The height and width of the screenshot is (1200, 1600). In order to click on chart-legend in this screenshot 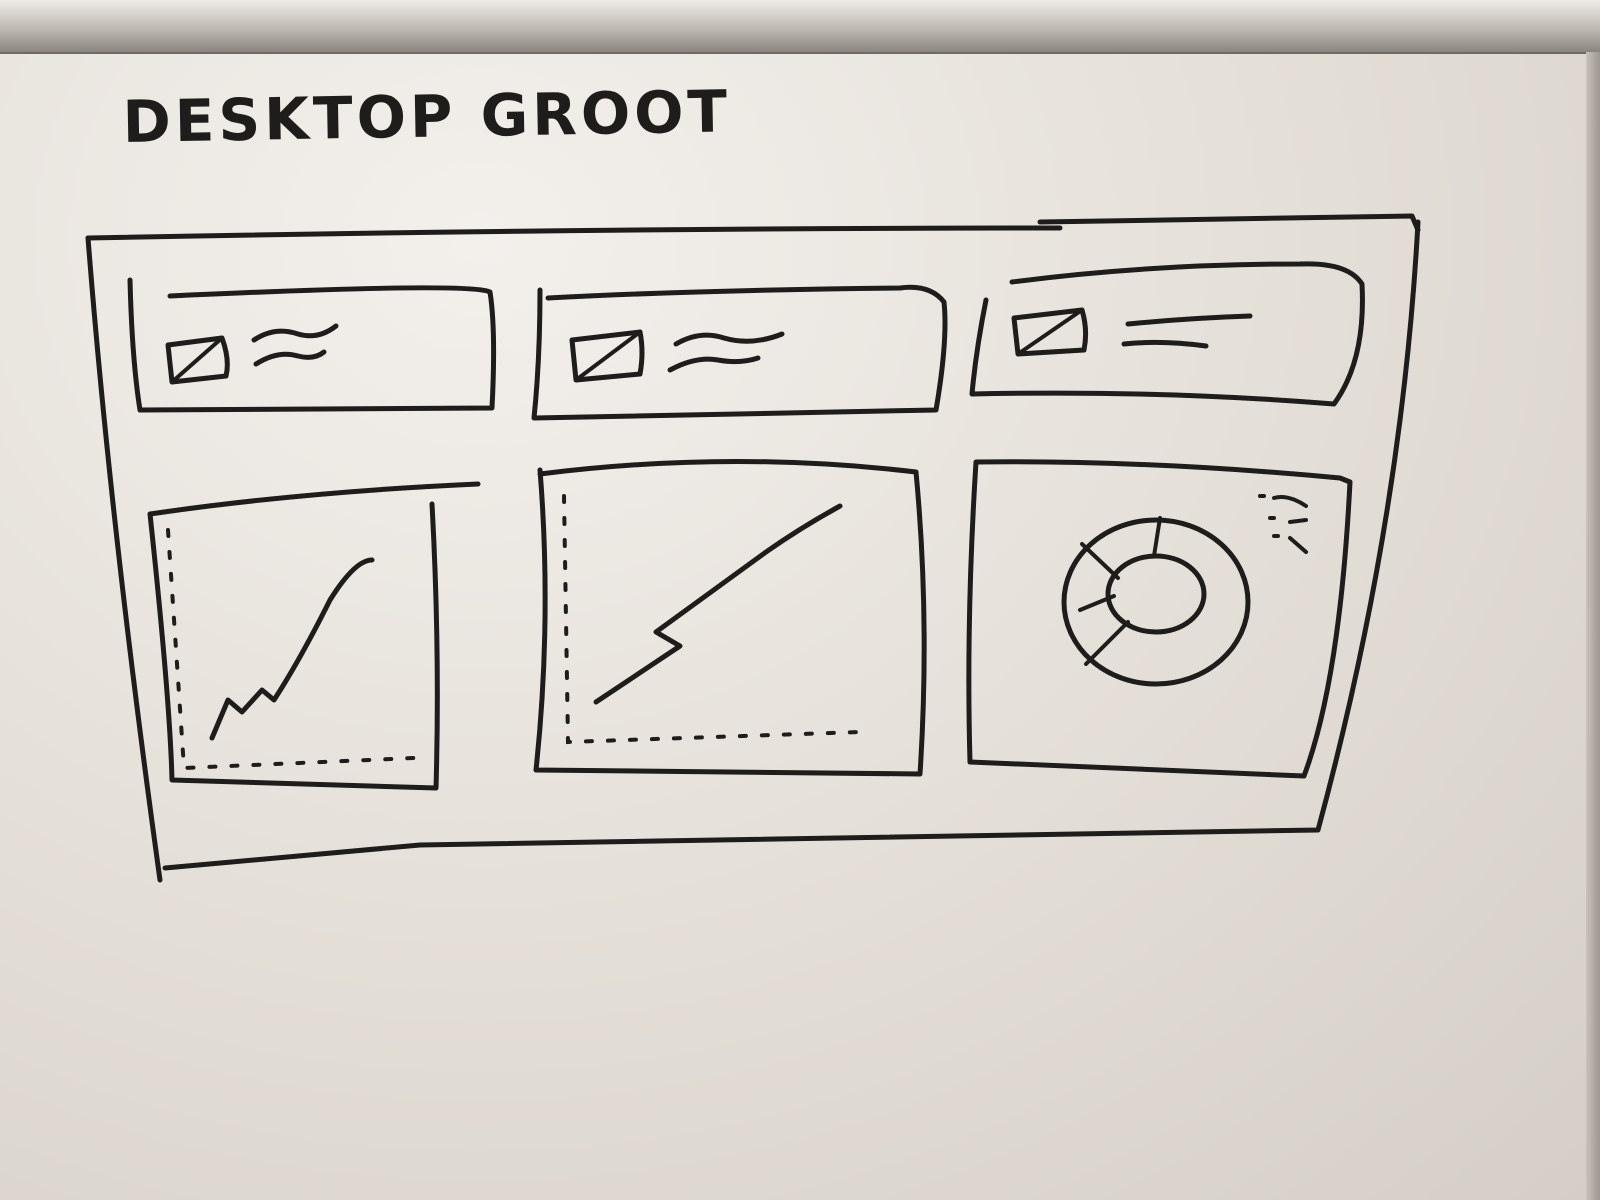, I will do `click(1283, 524)`.